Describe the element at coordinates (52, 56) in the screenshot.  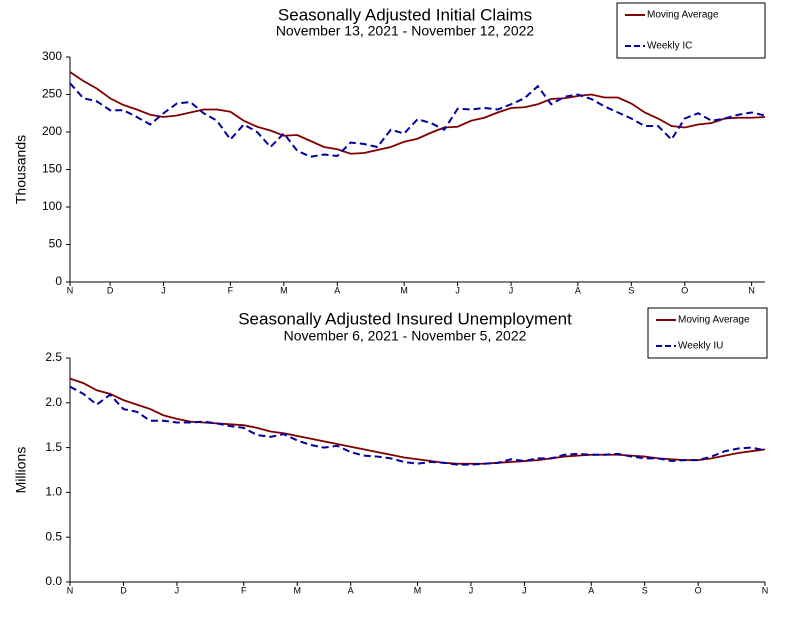
I see `y-tick-label: 300` at that location.